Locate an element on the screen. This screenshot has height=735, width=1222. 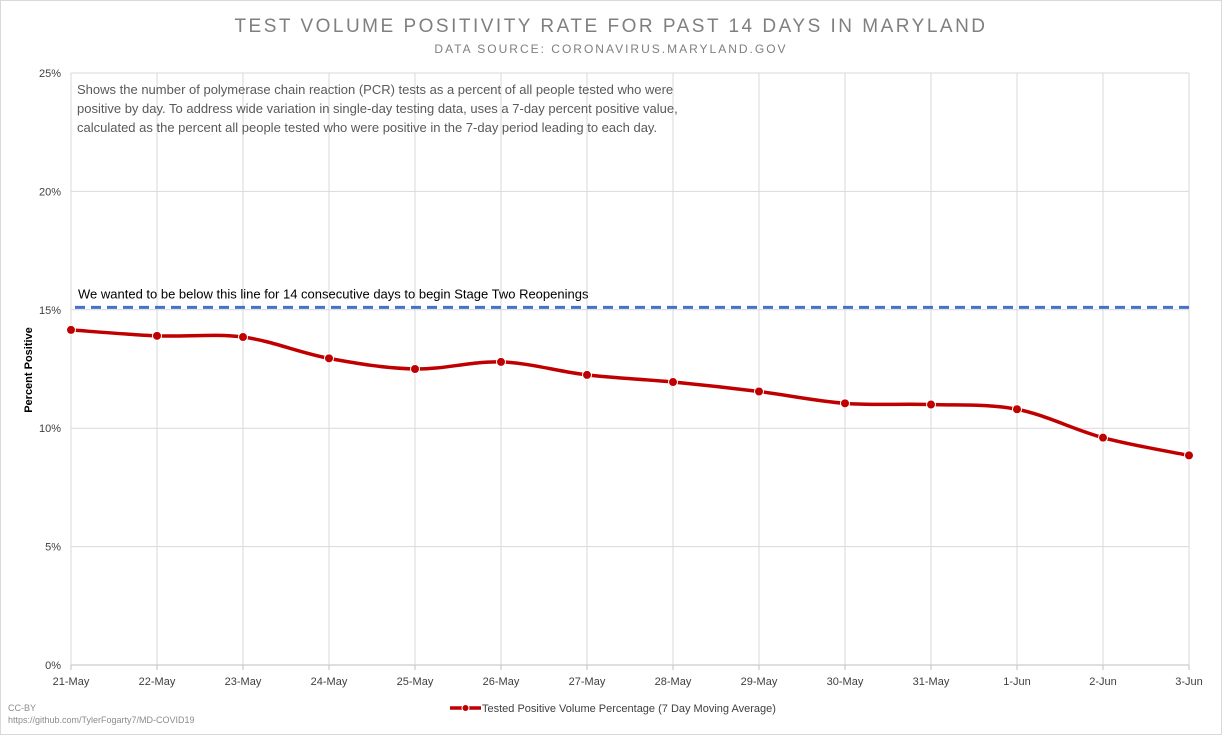
chart-subtitle: DATA SOURCE: CORONAVIRUS.MARYLAND.GOV is located at coordinates (611, 49).